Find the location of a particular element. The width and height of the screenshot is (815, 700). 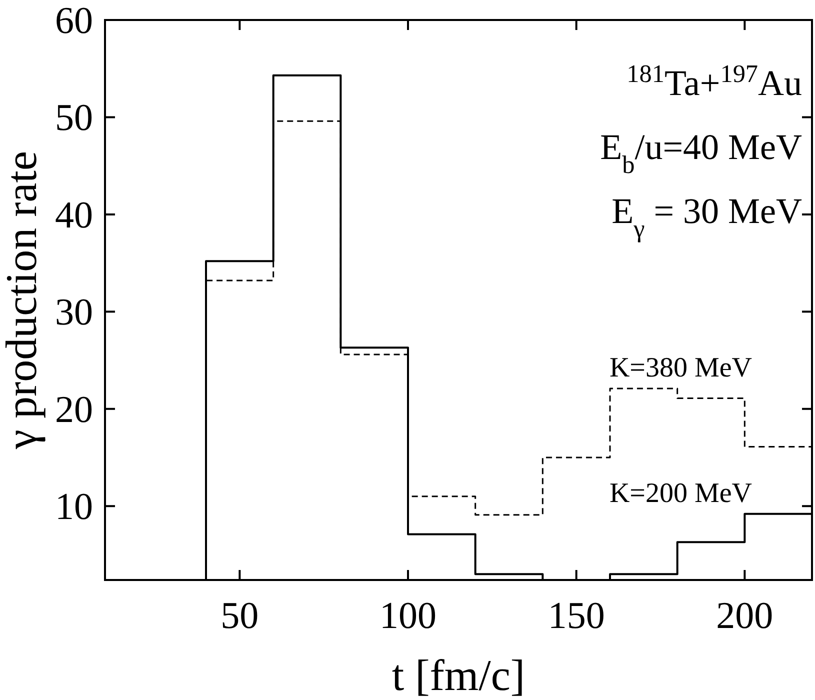

annotation: E$_{b}$/u=40 MeV is located at coordinates (701, 152).